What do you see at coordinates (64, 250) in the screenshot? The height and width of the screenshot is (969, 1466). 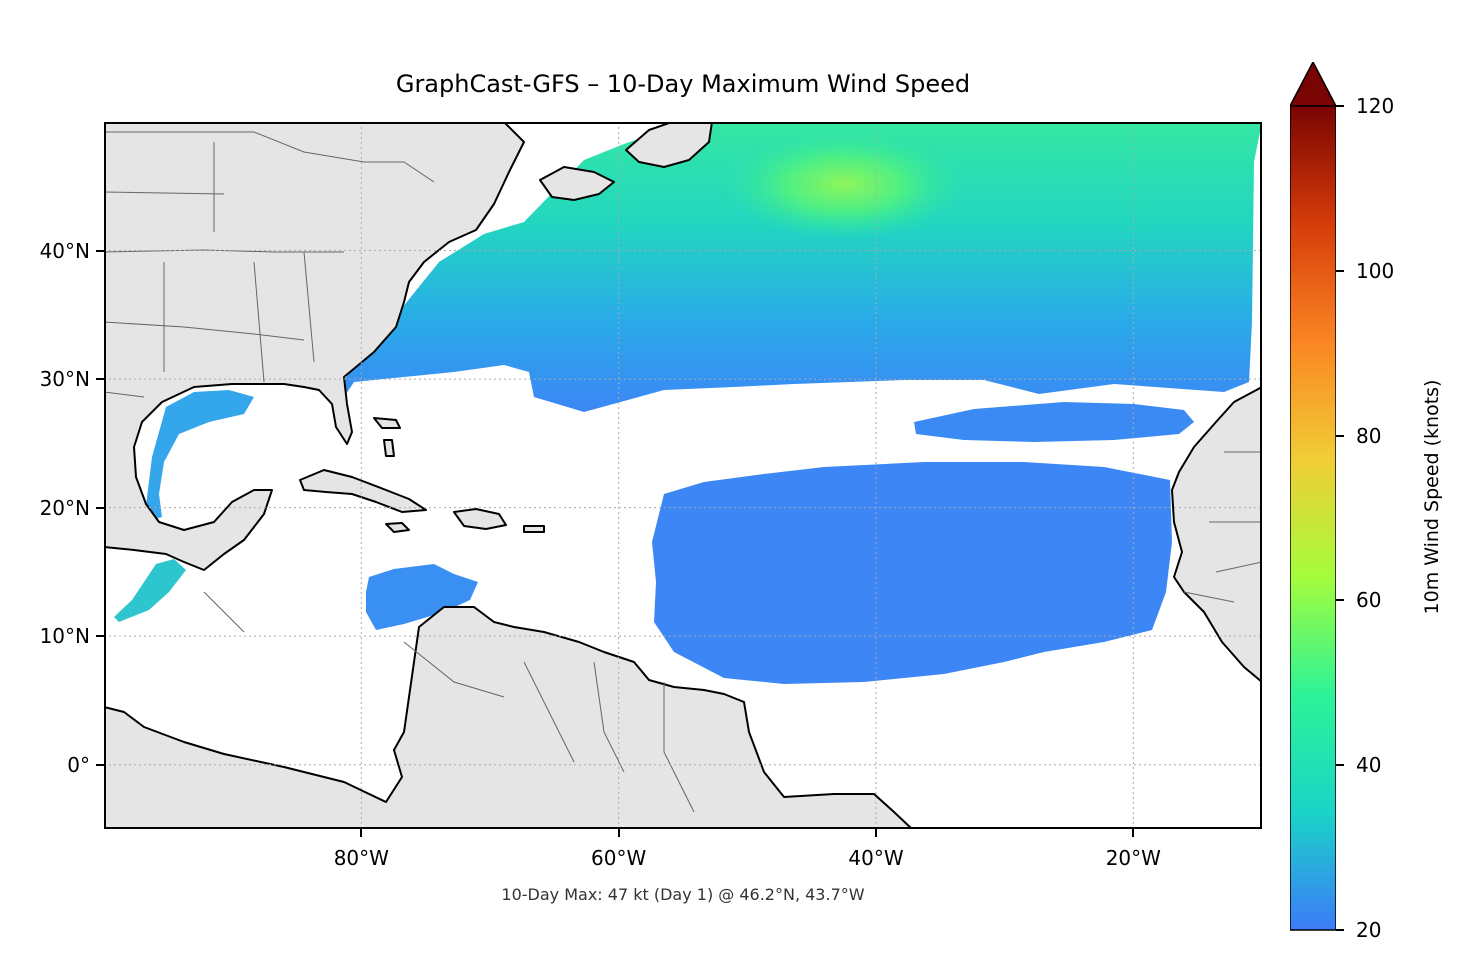 I see `y-tick-label-0: 40°N` at bounding box center [64, 250].